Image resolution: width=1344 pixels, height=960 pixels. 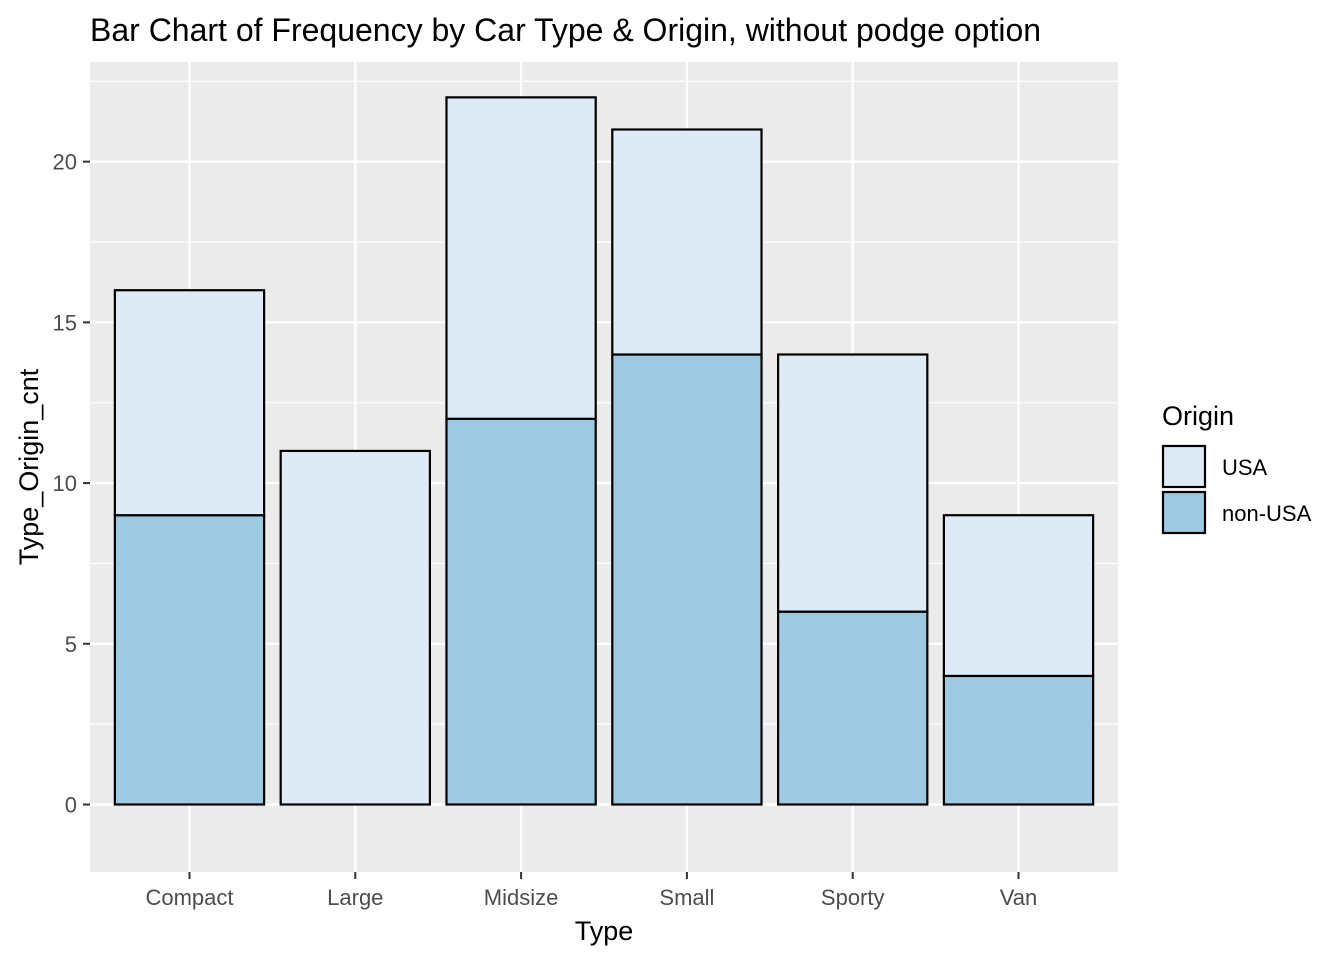 What do you see at coordinates (1019, 897) in the screenshot?
I see `x-tick-label: Van` at bounding box center [1019, 897].